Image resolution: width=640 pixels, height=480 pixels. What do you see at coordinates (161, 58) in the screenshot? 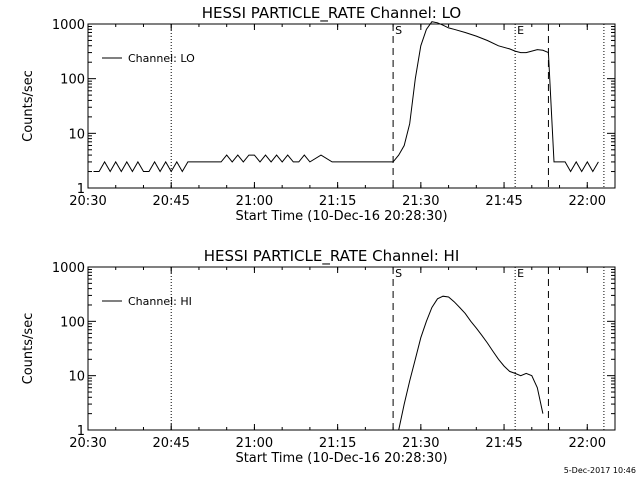
I see `legend-label: Channel: LO` at bounding box center [161, 58].